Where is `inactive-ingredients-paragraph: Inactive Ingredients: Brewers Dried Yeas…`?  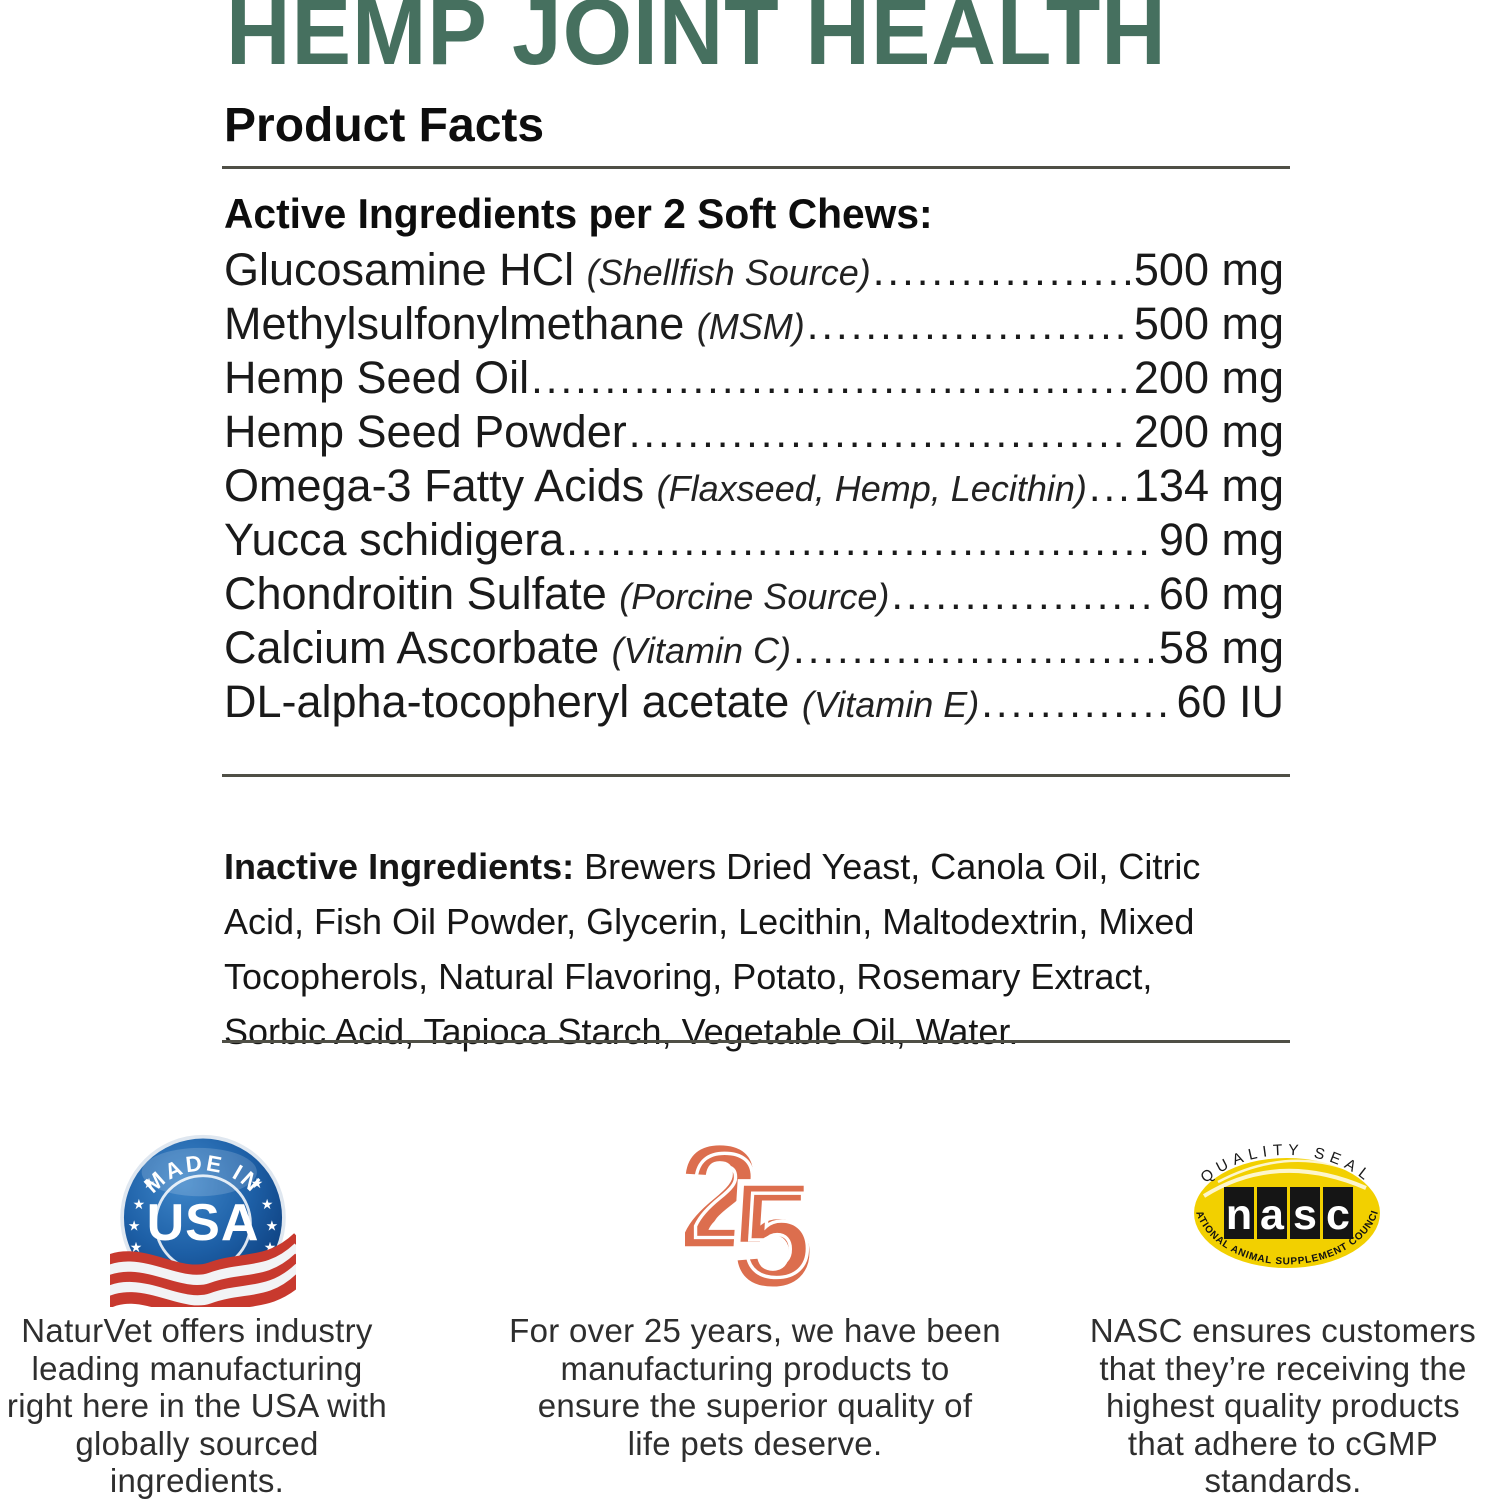 inactive-ingredients-paragraph: Inactive Ingredients: Brewers Dried Yeas… is located at coordinates (733, 949).